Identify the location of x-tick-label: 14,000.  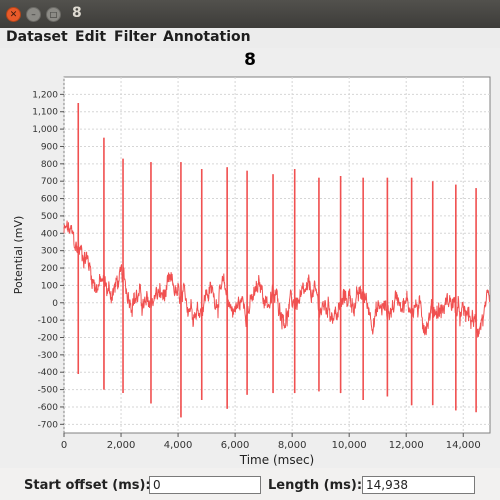
(463, 445).